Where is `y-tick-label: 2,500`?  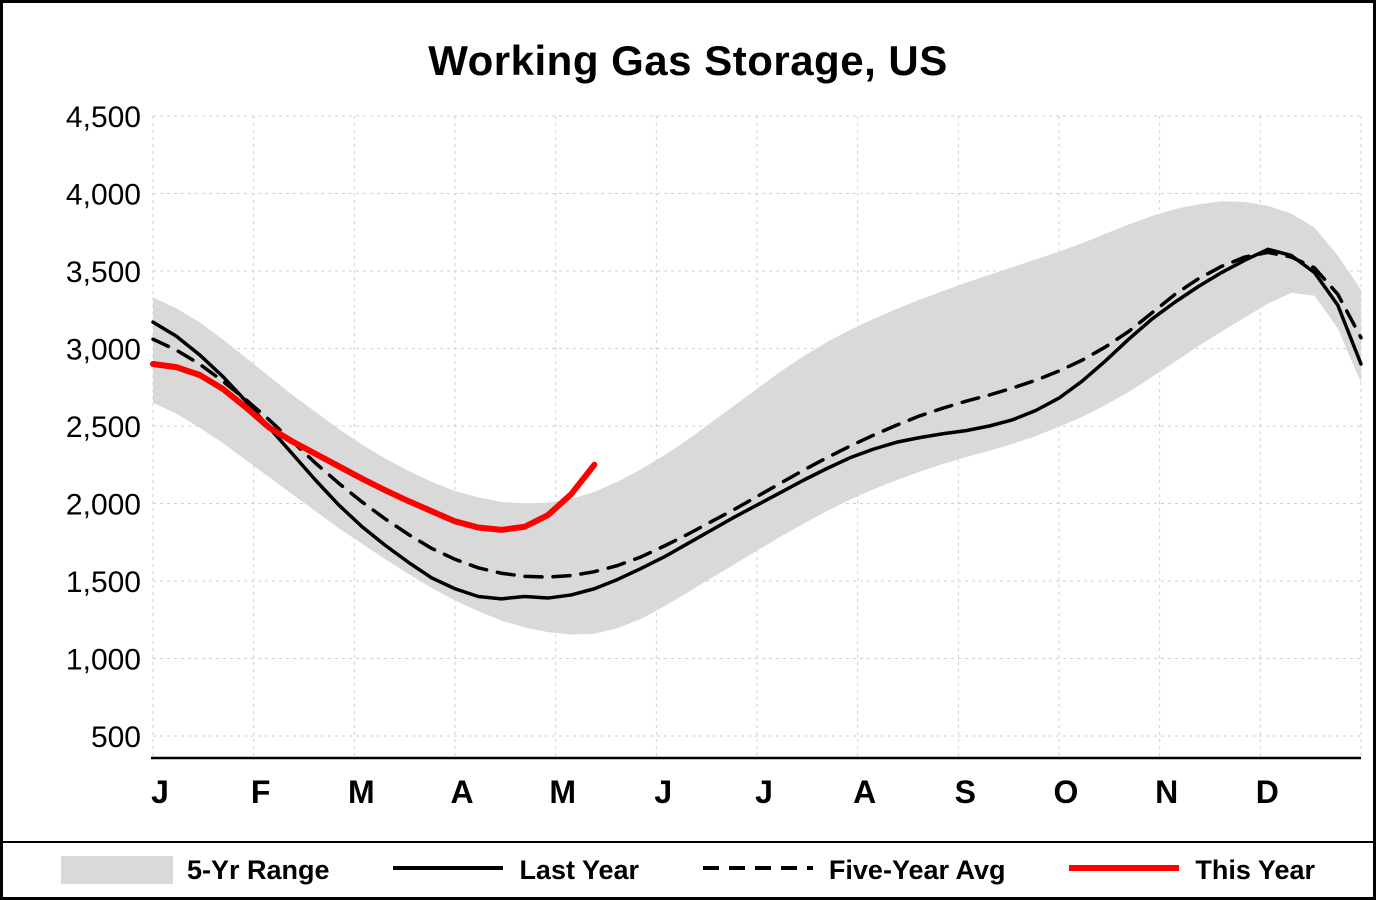 y-tick-label: 2,500 is located at coordinates (103, 427).